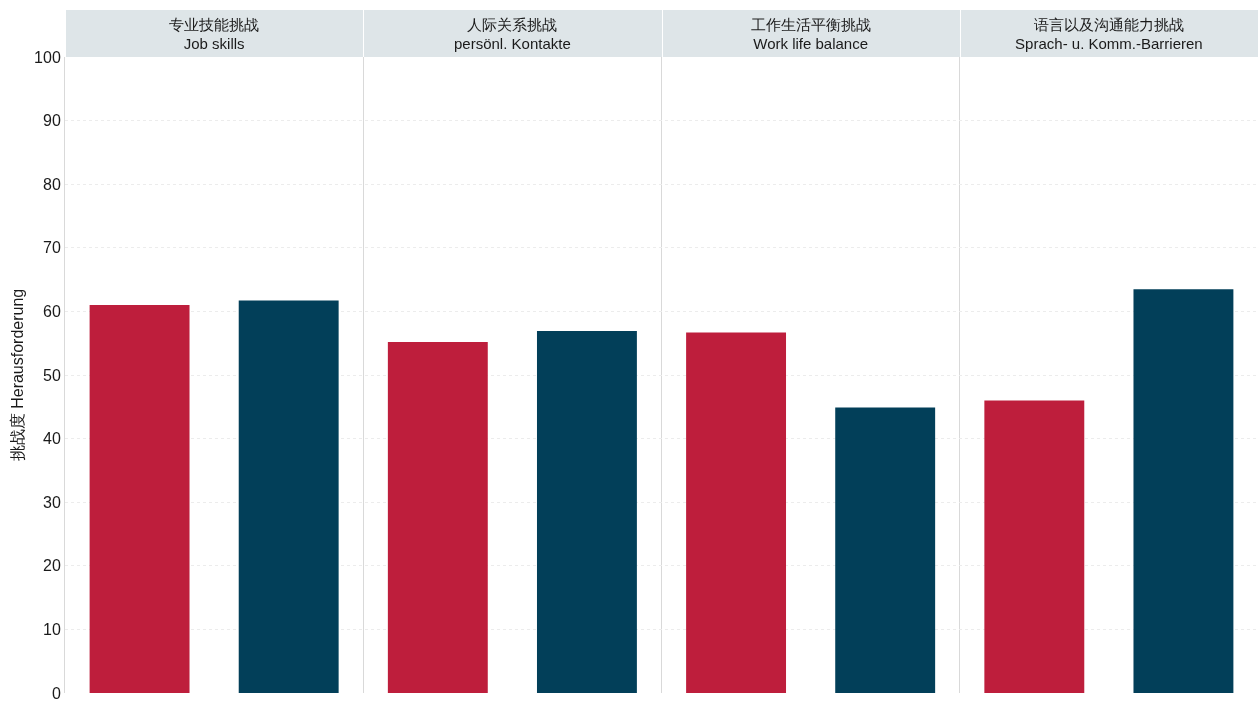 The image size is (1258, 705). I want to click on y-tick-label: 50, so click(52, 375).